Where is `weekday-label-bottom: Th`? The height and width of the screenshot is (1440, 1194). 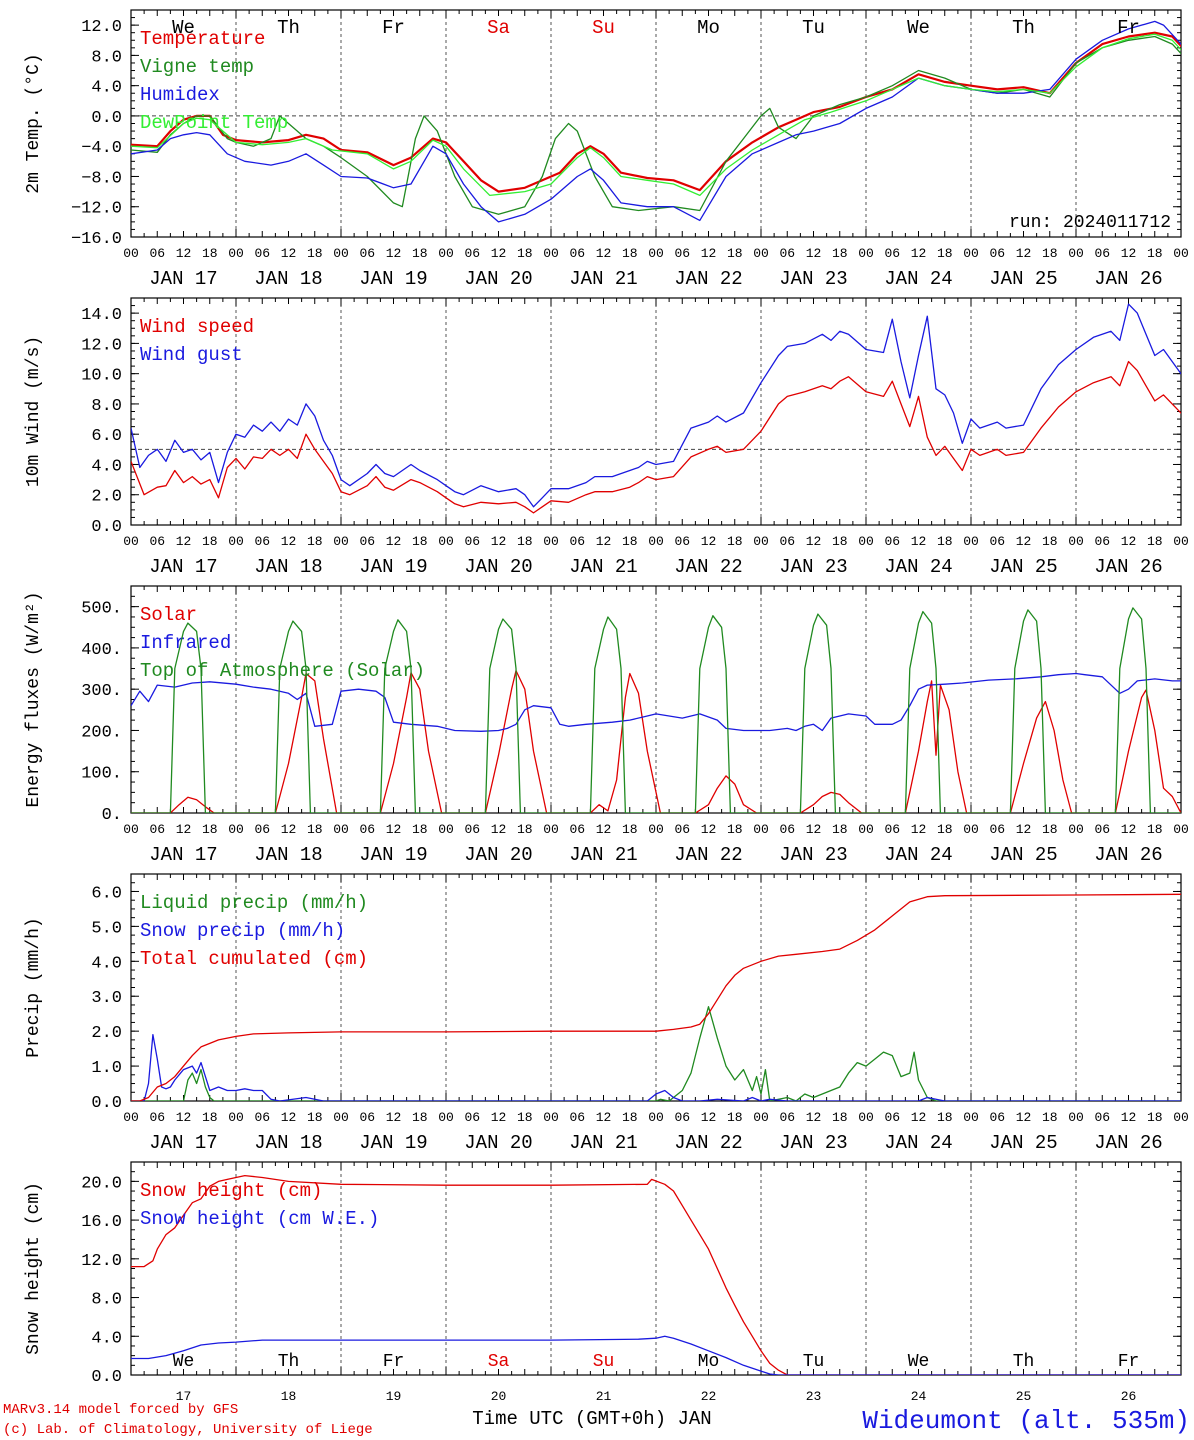 weekday-label-bottom: Th is located at coordinates (1024, 1362).